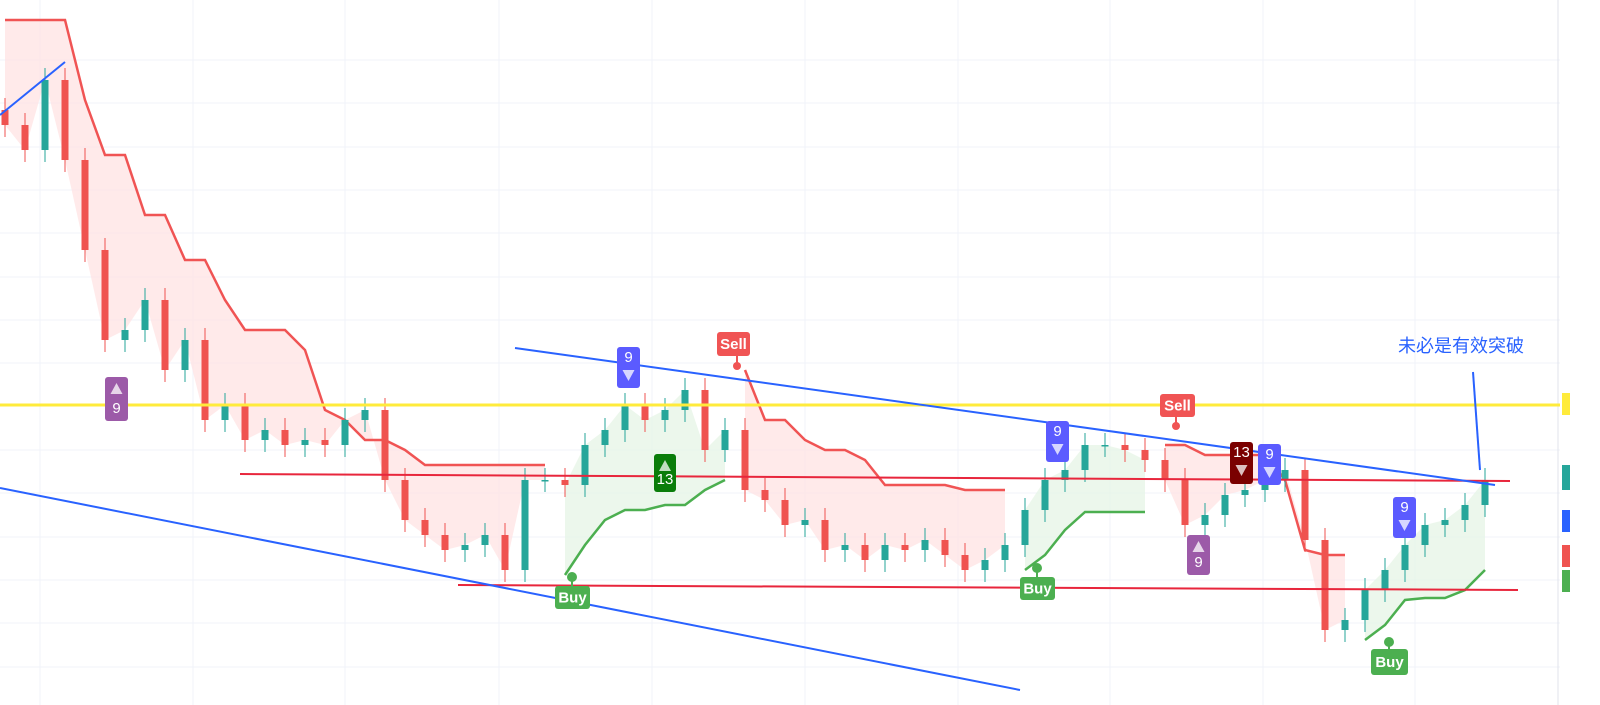 This screenshot has height=705, width=1600. I want to click on trend-line, so click(33, 88).